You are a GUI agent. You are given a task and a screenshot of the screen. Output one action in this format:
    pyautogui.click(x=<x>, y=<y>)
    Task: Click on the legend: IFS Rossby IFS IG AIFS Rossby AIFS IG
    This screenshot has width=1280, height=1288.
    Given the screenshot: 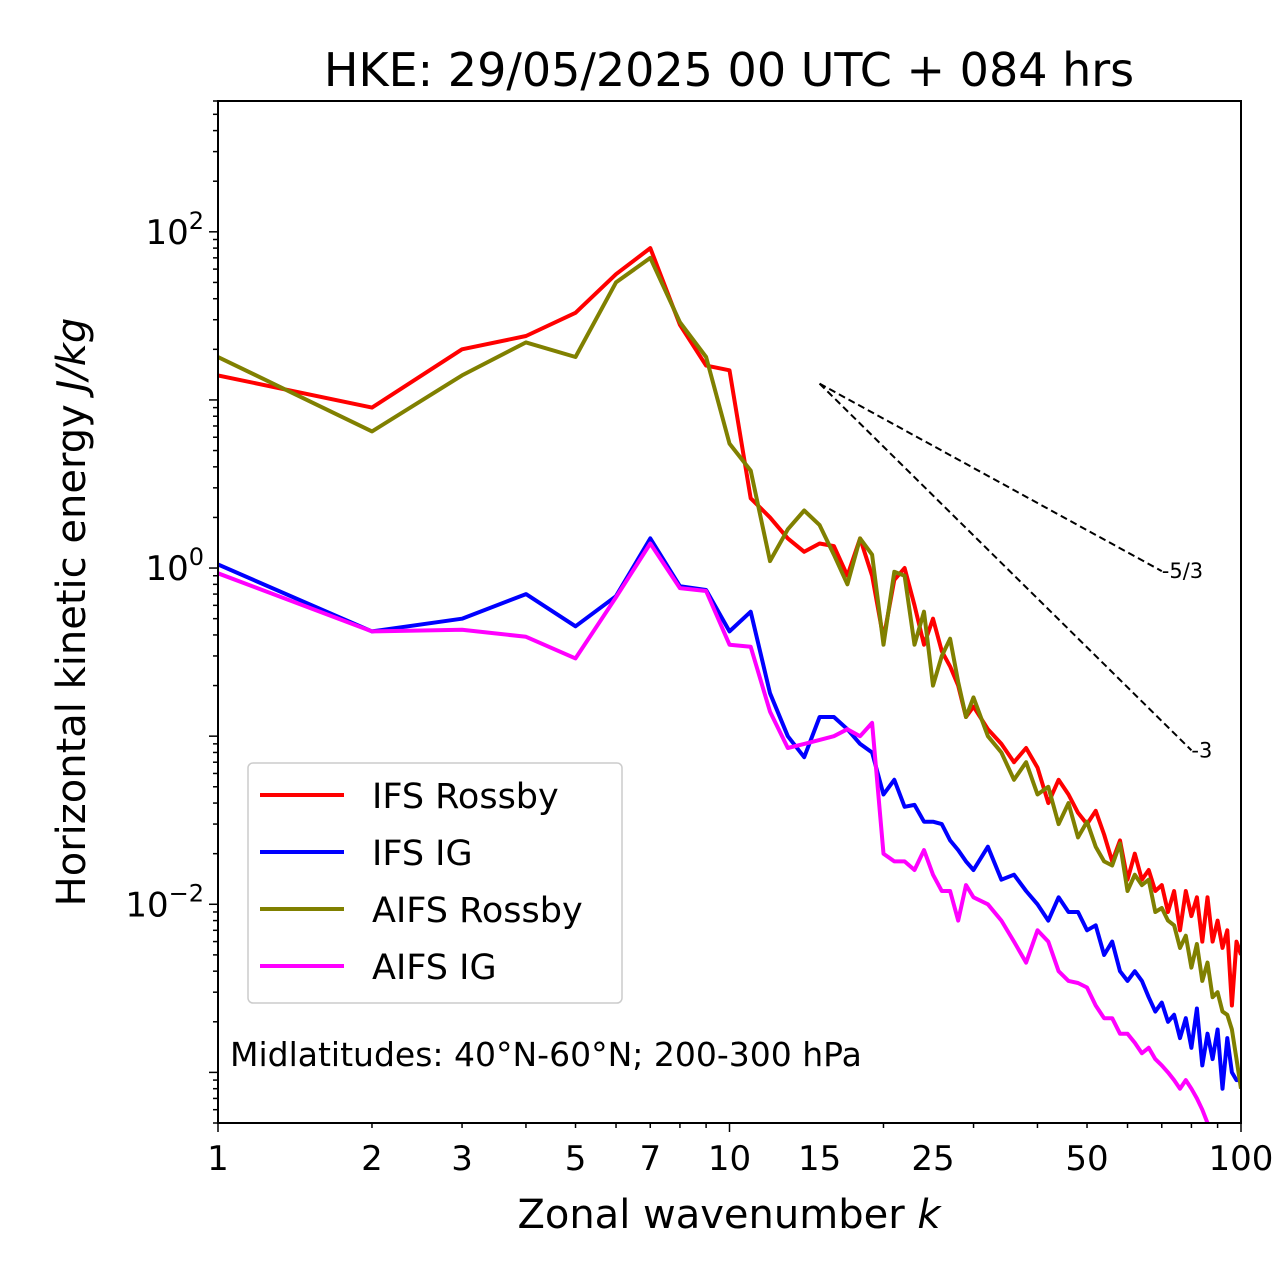 What is the action you would take?
    pyautogui.click(x=435, y=883)
    